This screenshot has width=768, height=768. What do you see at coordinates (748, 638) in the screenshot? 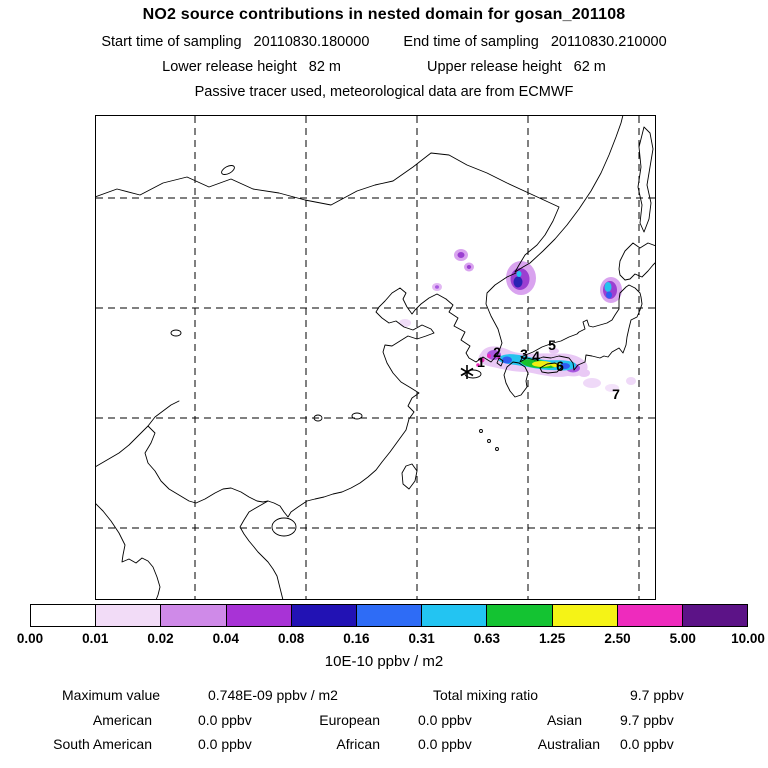
I see `colorbar-tick: 10.00` at bounding box center [748, 638].